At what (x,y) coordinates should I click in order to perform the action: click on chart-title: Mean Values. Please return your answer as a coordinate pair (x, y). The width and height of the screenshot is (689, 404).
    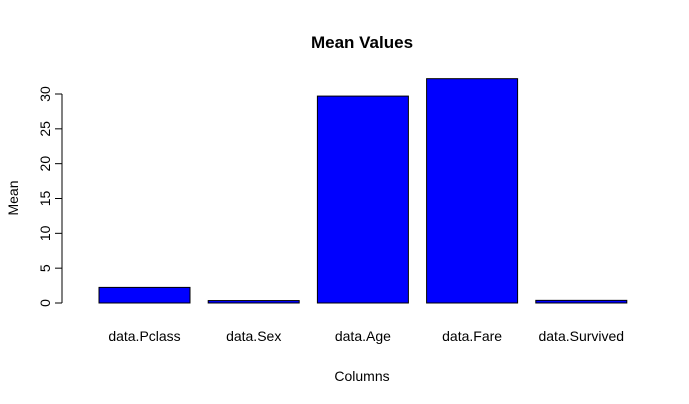
    Looking at the image, I should click on (362, 42).